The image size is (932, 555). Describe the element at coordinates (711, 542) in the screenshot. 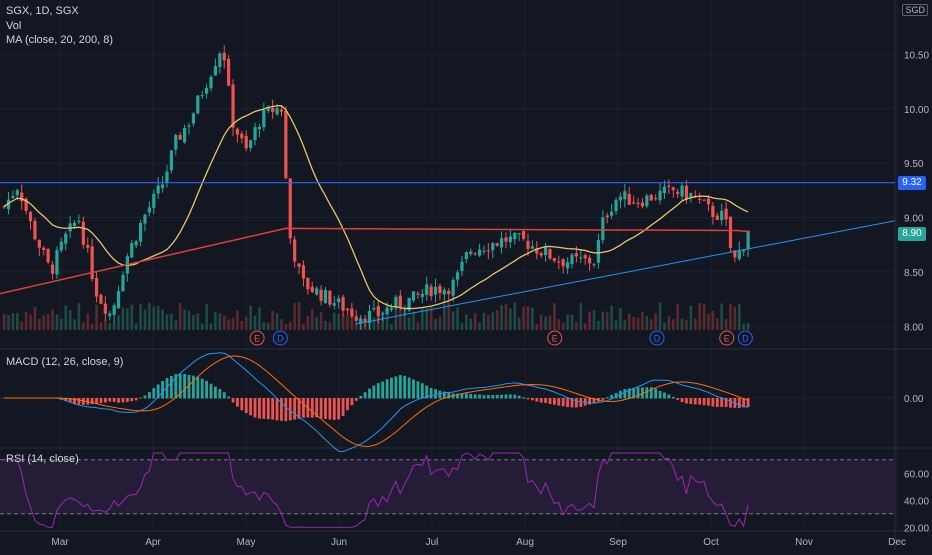

I see `time-axis-label: Oct` at that location.